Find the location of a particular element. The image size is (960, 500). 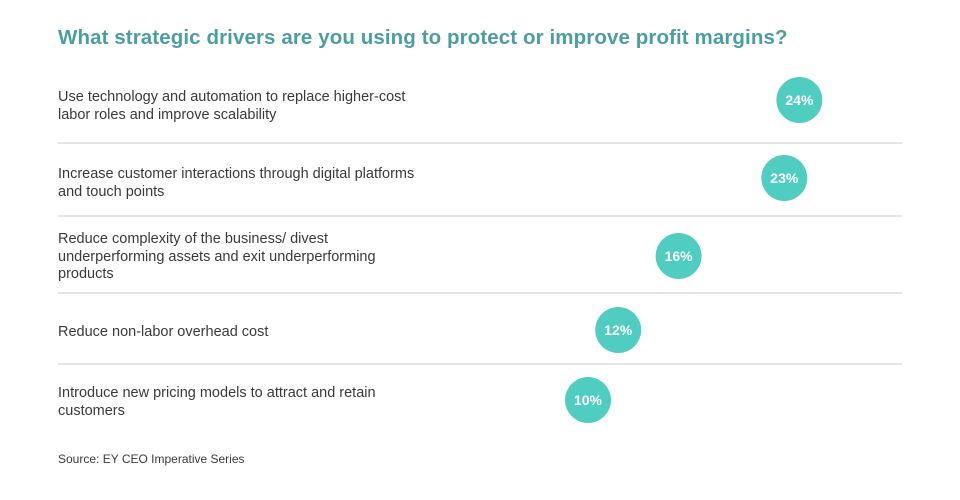

value-label-5: 10% is located at coordinates (588, 400).